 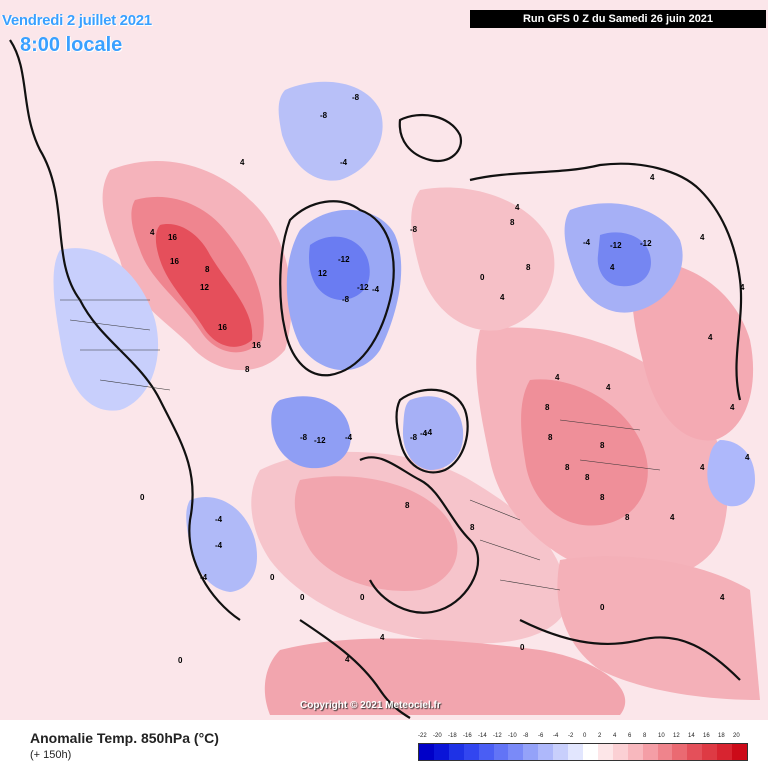 I want to click on legend-tick-label: 4, so click(x=615, y=736).